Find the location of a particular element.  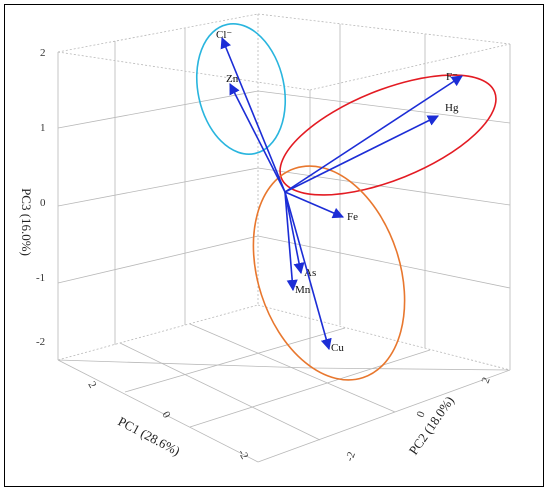

vector-label: Cl⁻ is located at coordinates (224, 35).